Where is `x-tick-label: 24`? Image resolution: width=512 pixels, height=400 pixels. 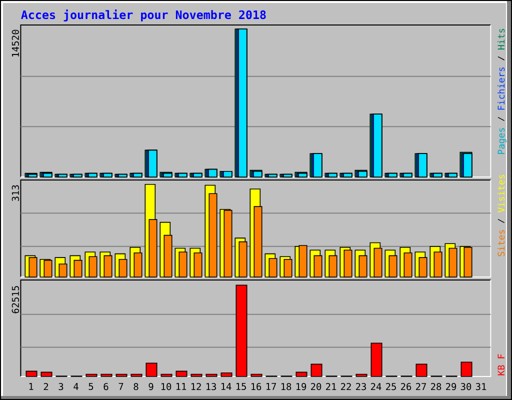 x-tick-label: 24 is located at coordinates (376, 386).